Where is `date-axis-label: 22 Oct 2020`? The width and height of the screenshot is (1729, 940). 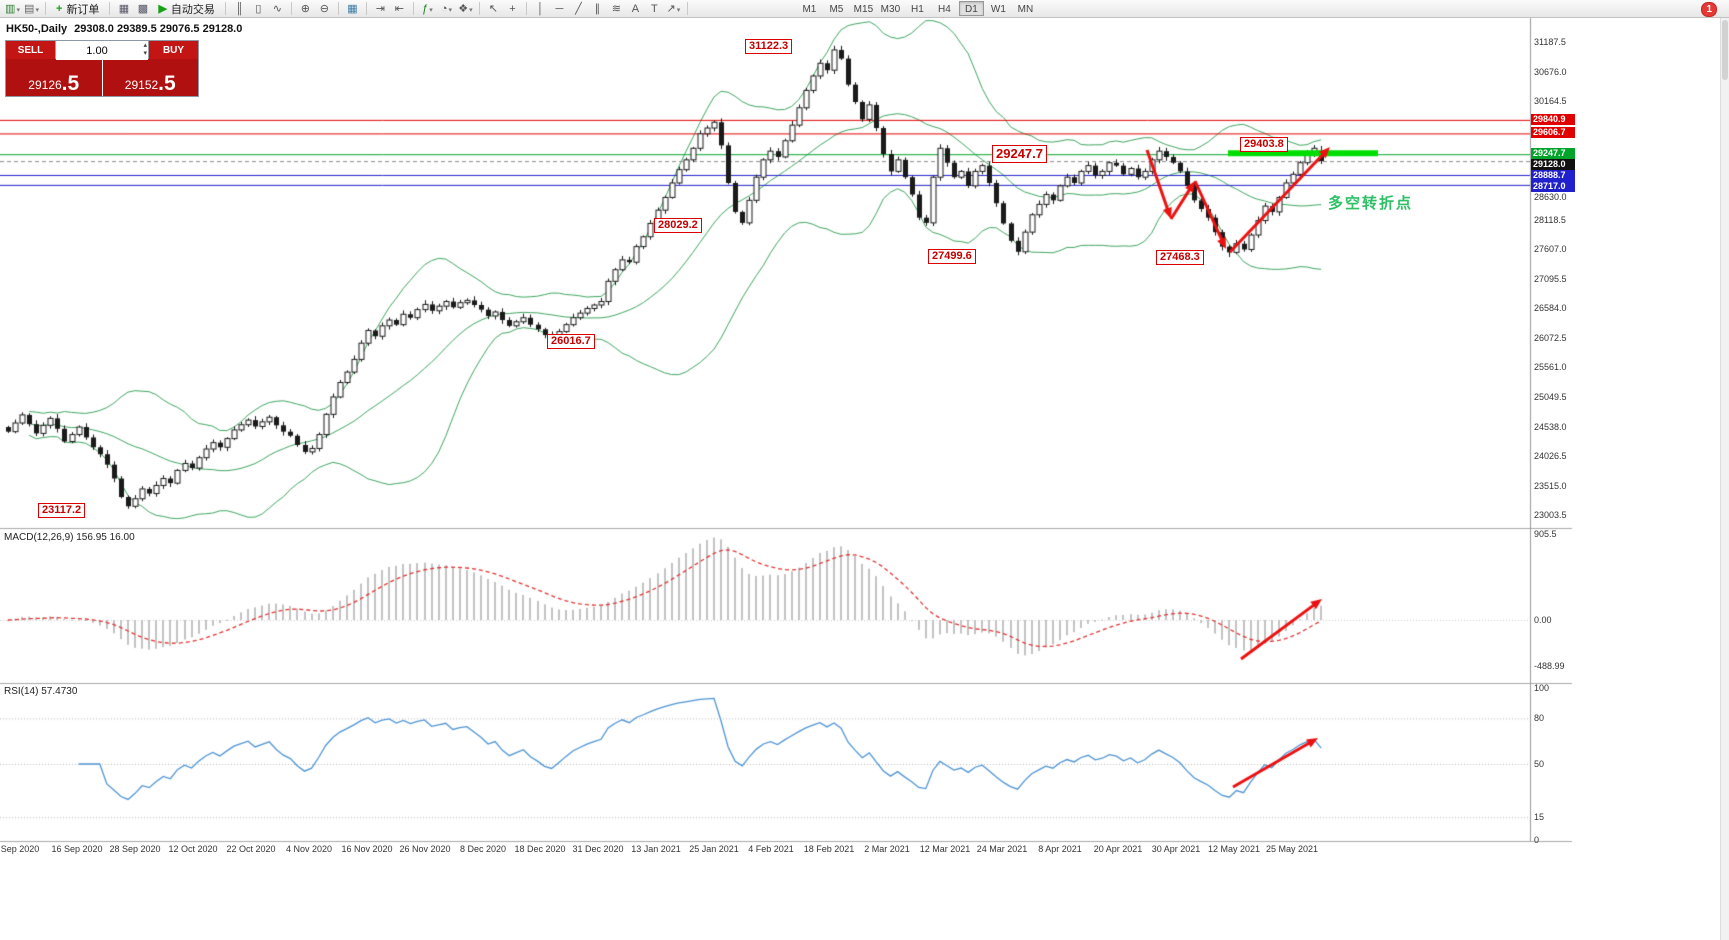
date-axis-label: 22 Oct 2020 is located at coordinates (251, 849).